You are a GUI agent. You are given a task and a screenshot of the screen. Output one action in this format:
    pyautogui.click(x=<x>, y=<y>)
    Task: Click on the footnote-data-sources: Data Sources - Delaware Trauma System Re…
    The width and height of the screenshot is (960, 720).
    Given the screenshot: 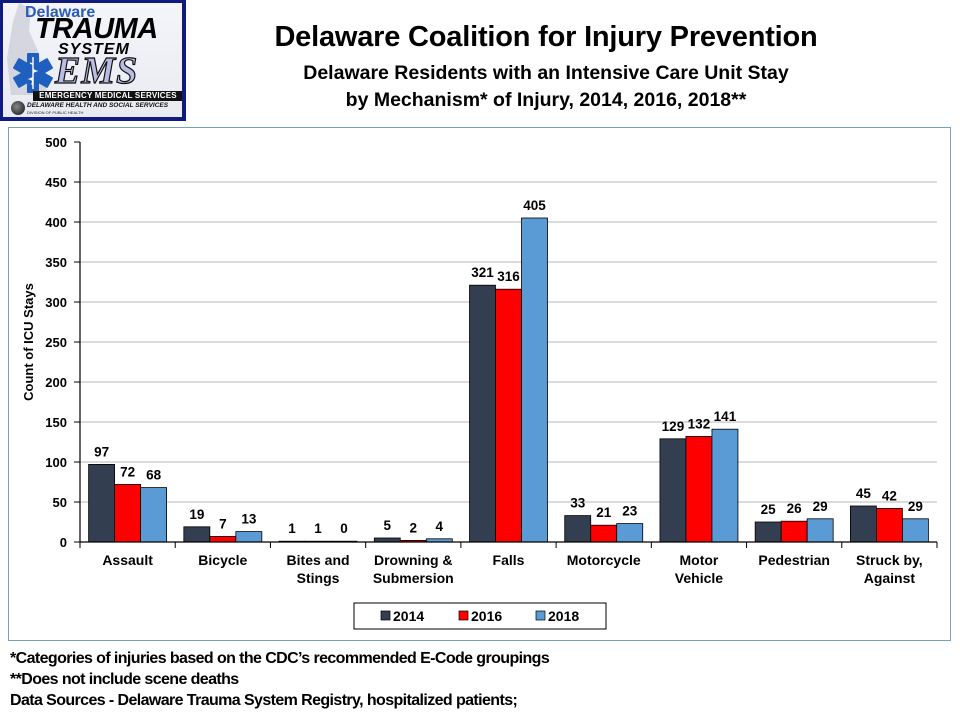 What is the action you would take?
    pyautogui.click(x=264, y=700)
    